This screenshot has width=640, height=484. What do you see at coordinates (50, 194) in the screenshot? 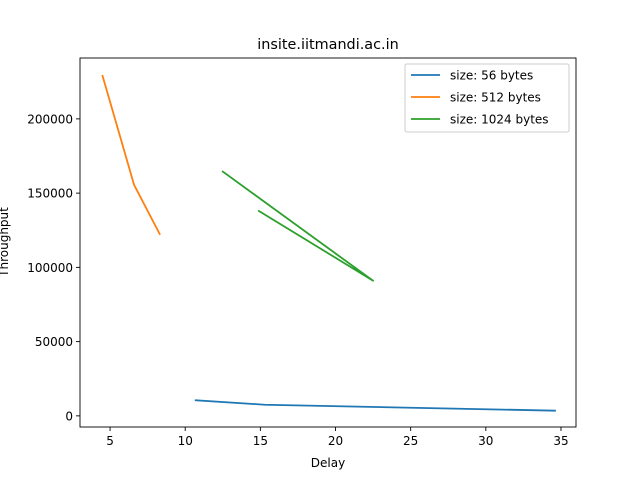
I see `y-tick-label: 150000` at bounding box center [50, 194].